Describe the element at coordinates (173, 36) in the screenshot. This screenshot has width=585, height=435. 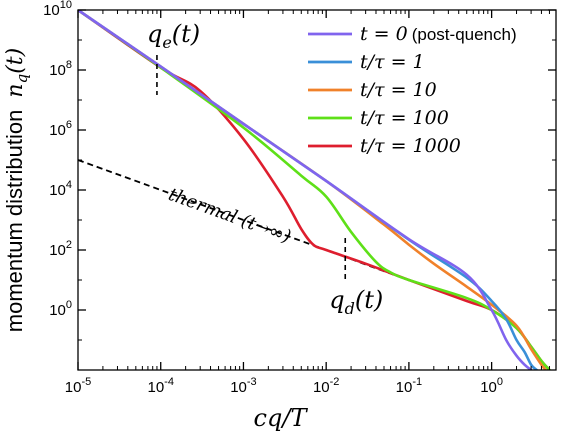
I see `qe-label: qe(t)` at that location.